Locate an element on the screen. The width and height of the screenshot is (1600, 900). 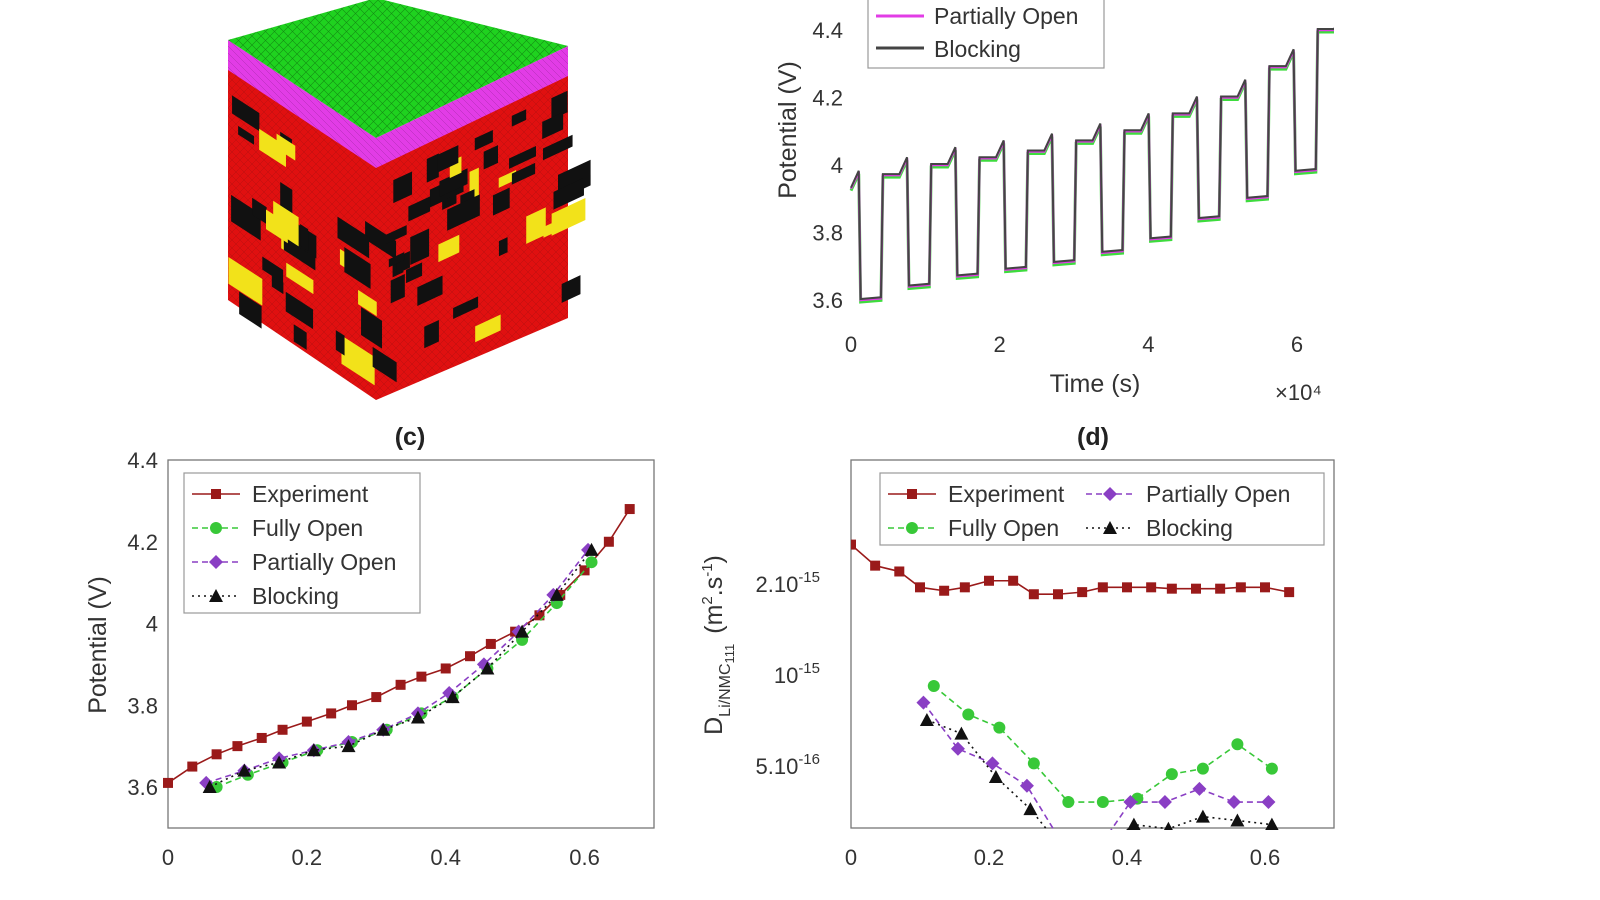
d-legend-partially-open: Partially Open is located at coordinates (1218, 494).